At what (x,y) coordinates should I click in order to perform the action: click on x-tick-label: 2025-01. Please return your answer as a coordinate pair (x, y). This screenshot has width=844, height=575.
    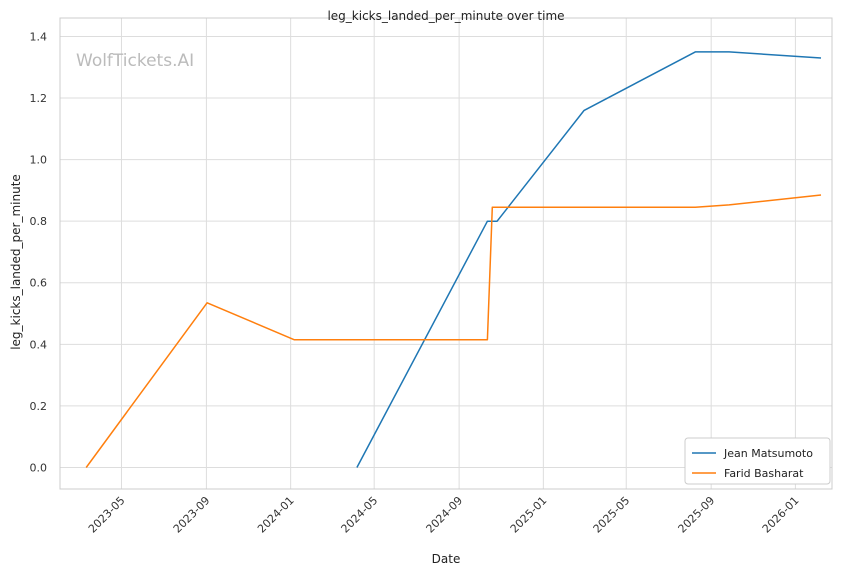
    Looking at the image, I should click on (529, 515).